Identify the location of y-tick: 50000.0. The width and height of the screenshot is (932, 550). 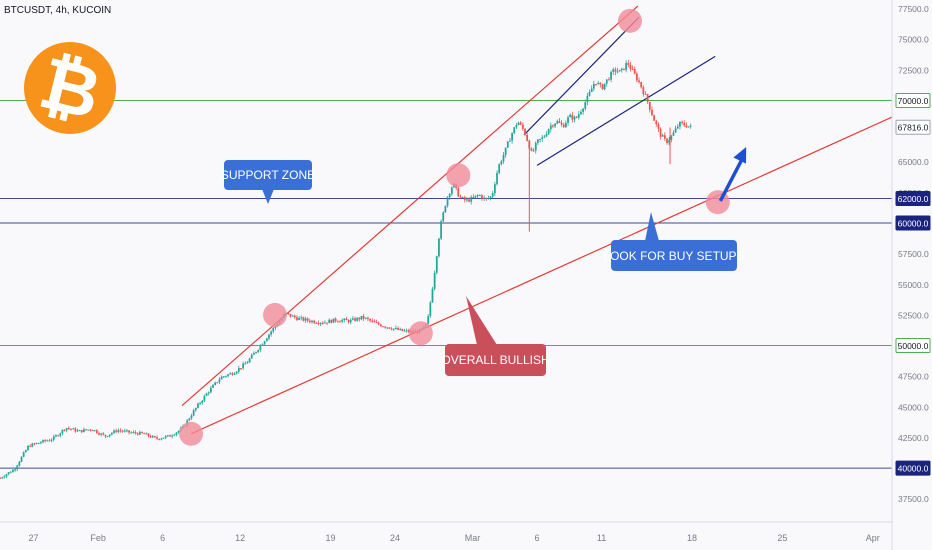
(913, 346).